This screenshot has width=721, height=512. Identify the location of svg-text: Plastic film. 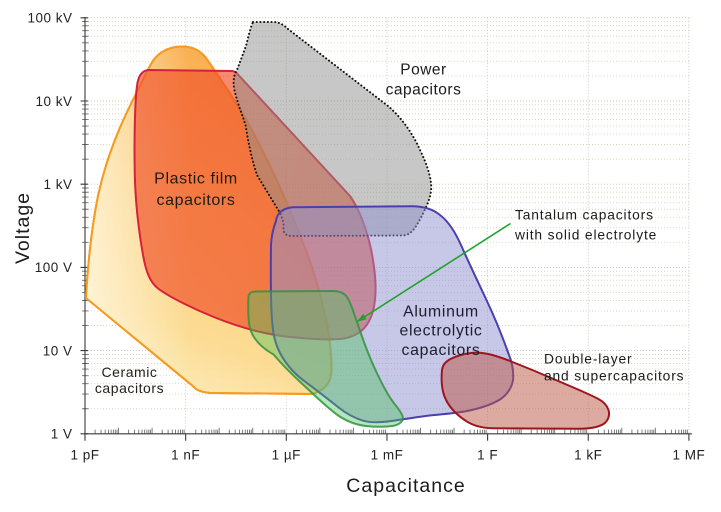
(196, 178).